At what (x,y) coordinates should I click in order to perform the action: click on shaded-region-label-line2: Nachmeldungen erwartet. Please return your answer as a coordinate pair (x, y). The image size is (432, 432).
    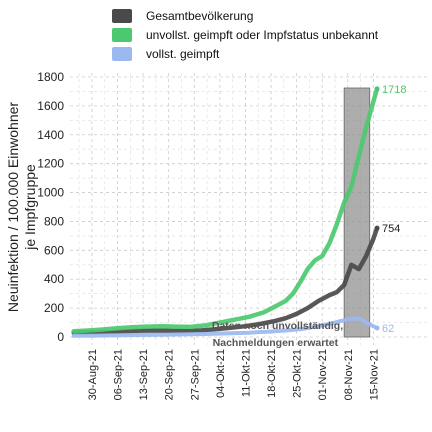
    Looking at the image, I should click on (276, 343).